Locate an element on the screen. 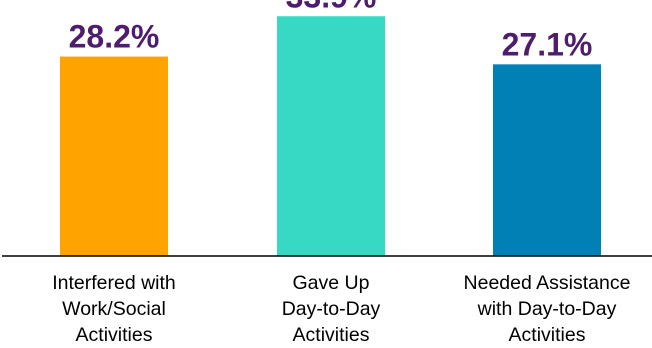 The image size is (652, 348). category-label-2-line-3: Activities is located at coordinates (331, 335).